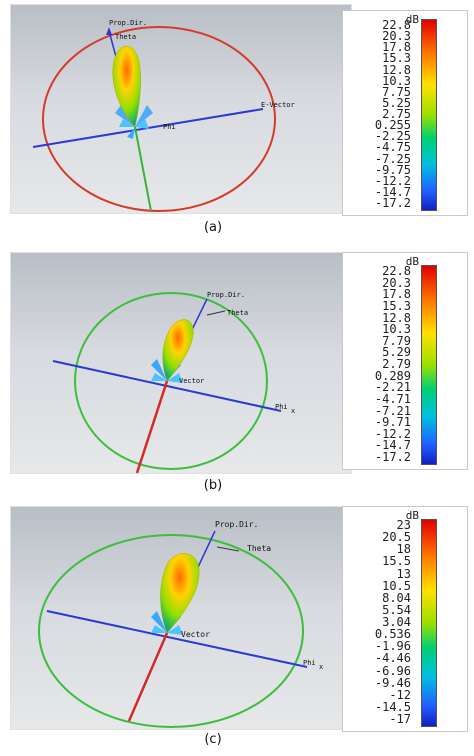 Image resolution: width=474 pixels, height=756 pixels. I want to click on scale-tick: 7.79, so click(396, 340).